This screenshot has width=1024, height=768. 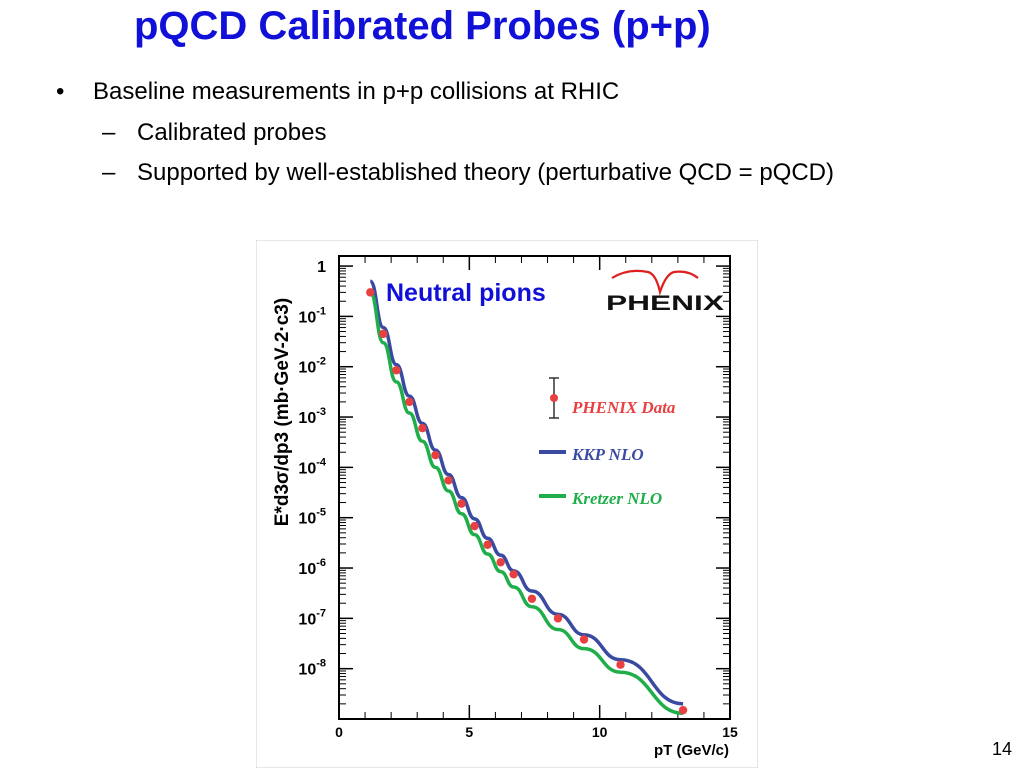 What do you see at coordinates (282, 412) in the screenshot?
I see `y-axis-label: E*d3σ/dp3 (mb·GeV-2·c3)` at bounding box center [282, 412].